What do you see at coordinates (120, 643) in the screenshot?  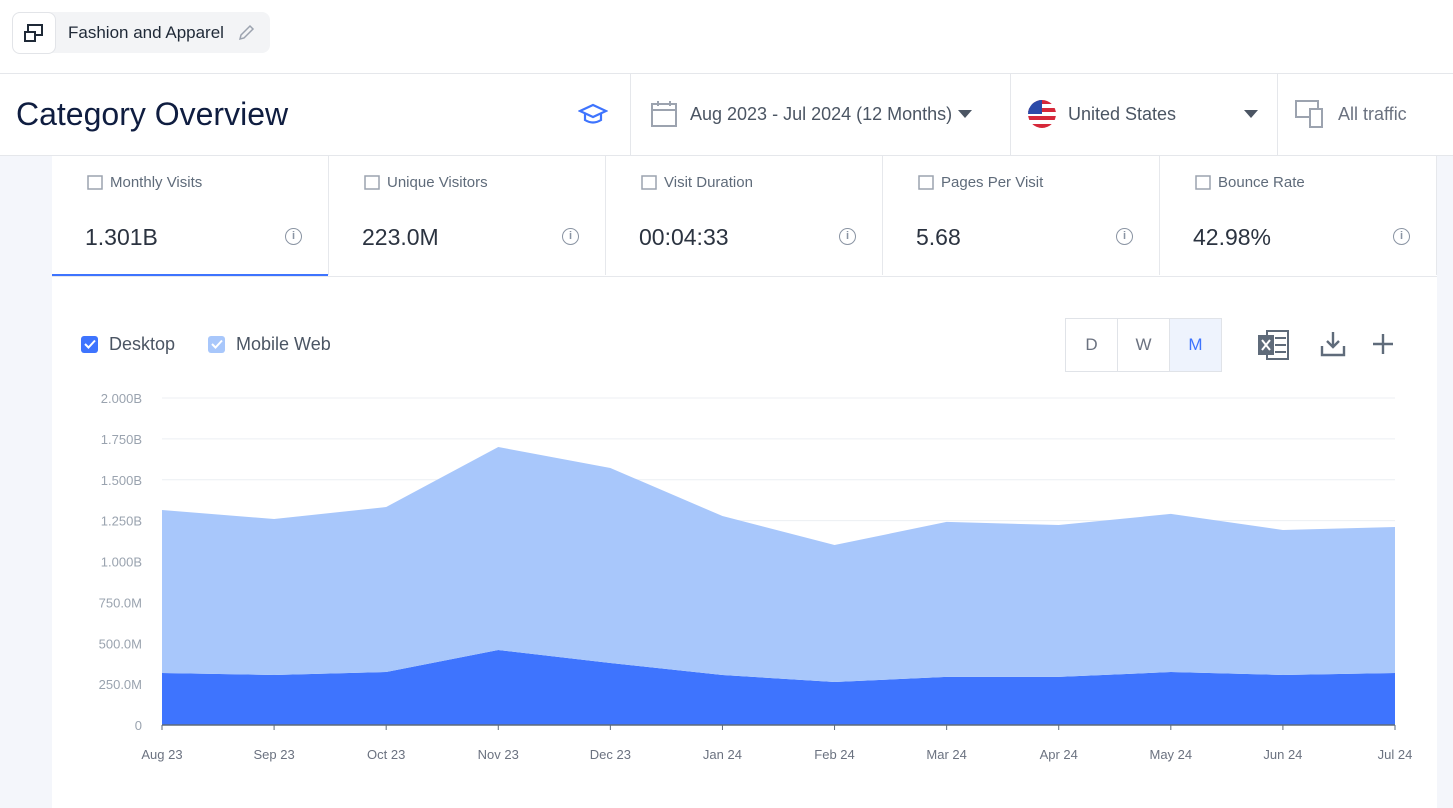 I see `y-tick-label: 500.0M` at bounding box center [120, 643].